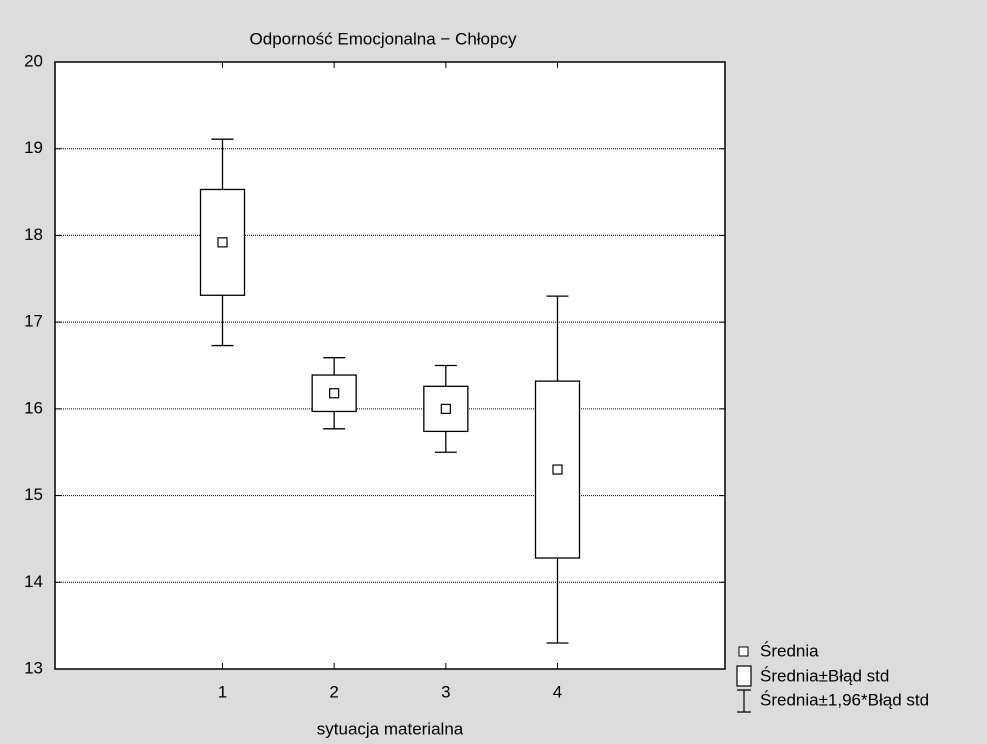 The height and width of the screenshot is (744, 987). What do you see at coordinates (33, 321) in the screenshot?
I see `y-tick-label: 17` at bounding box center [33, 321].